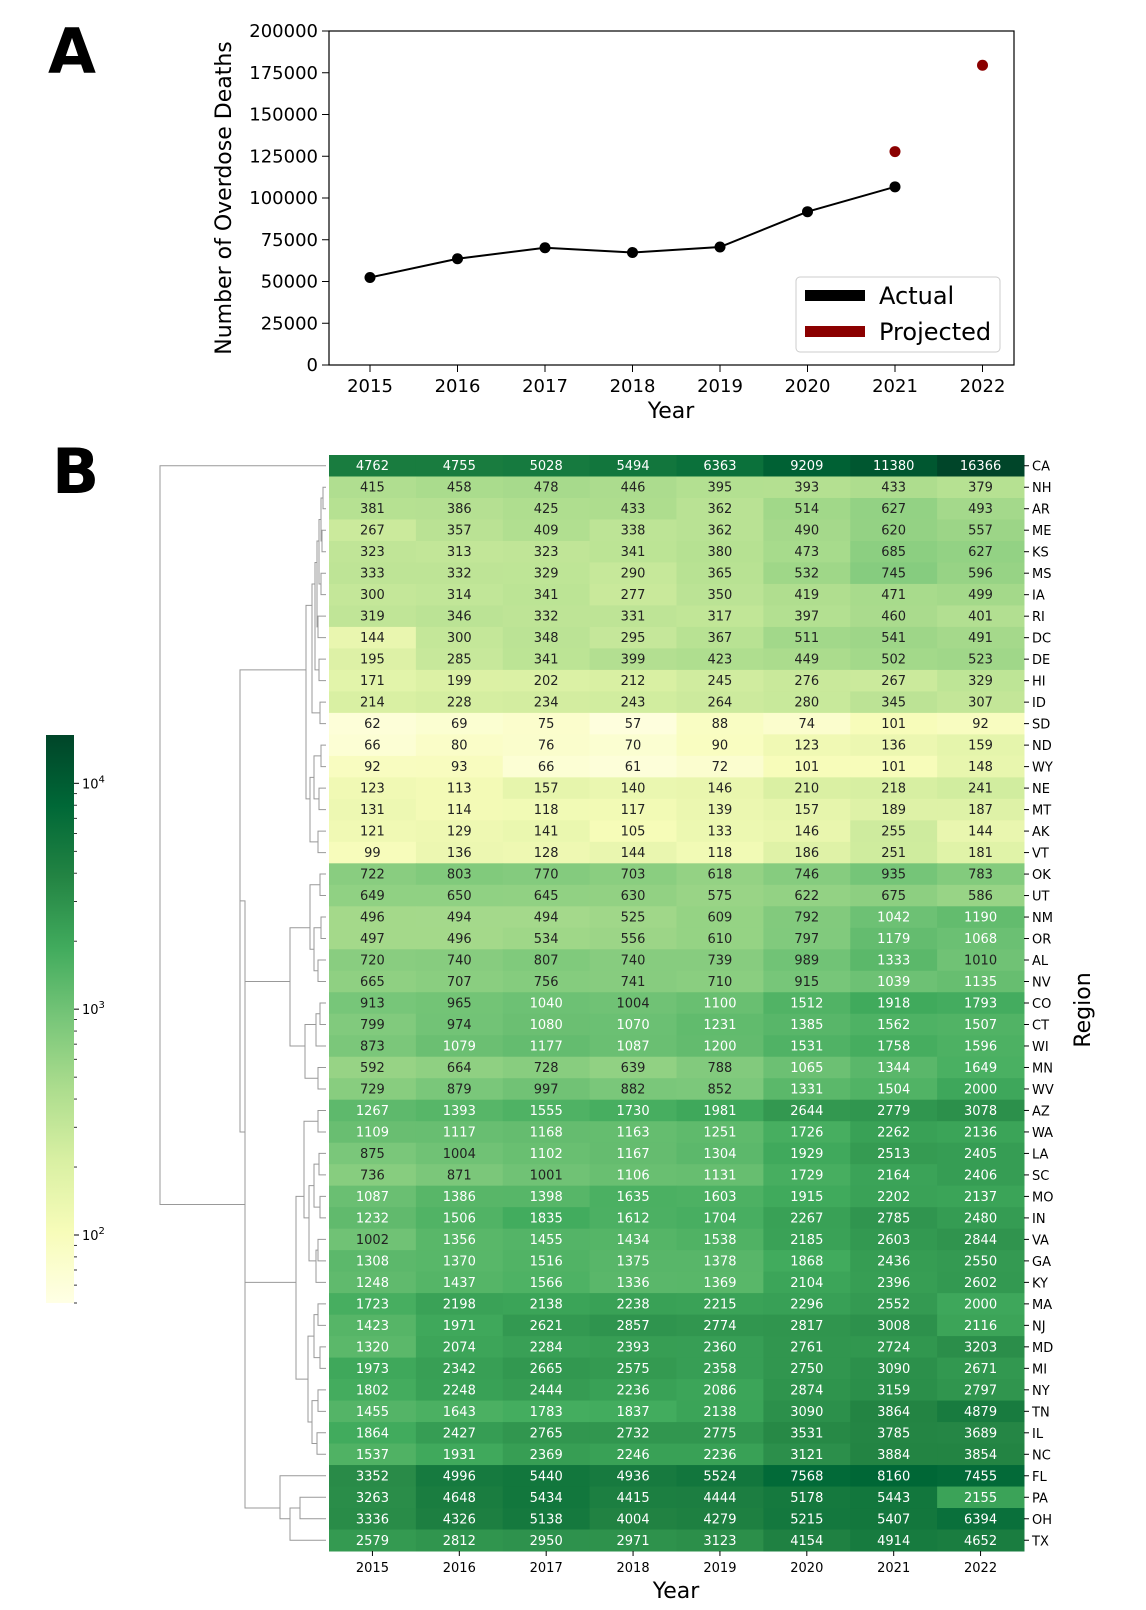  Describe the element at coordinates (676, 1563) in the screenshot. I see `column-labels: 2015 2016 2017 2018 2019 2020 2021 2022` at that location.